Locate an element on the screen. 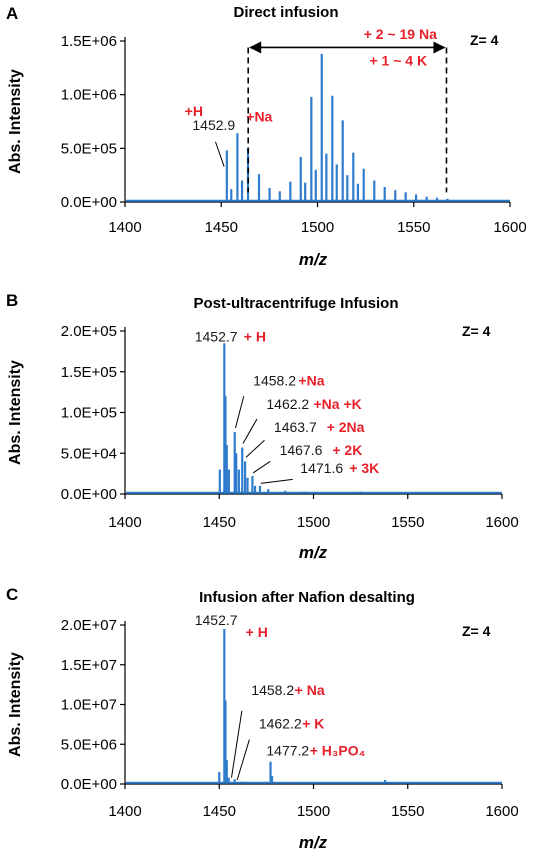 This screenshot has width=533, height=858. panel-letter: A is located at coordinates (12, 13).